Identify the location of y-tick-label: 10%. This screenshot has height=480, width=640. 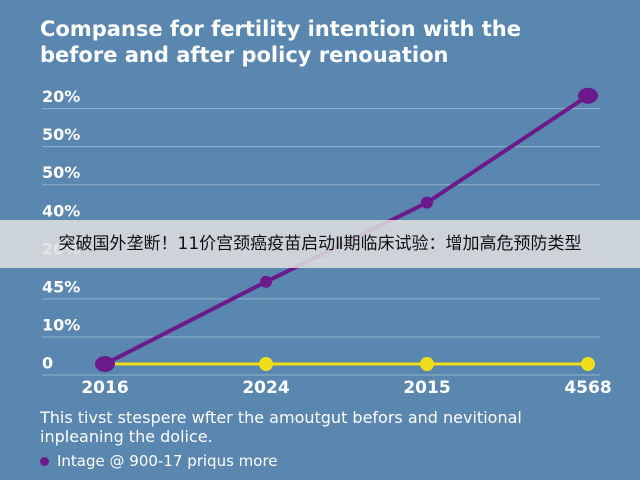
(61, 324).